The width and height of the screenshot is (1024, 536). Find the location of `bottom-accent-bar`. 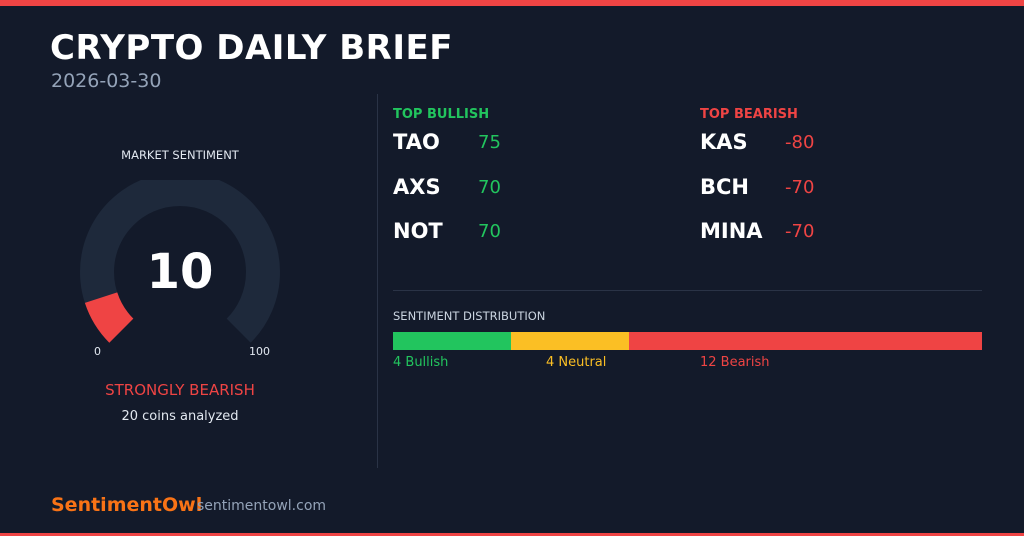

bottom-accent-bar is located at coordinates (512, 534).